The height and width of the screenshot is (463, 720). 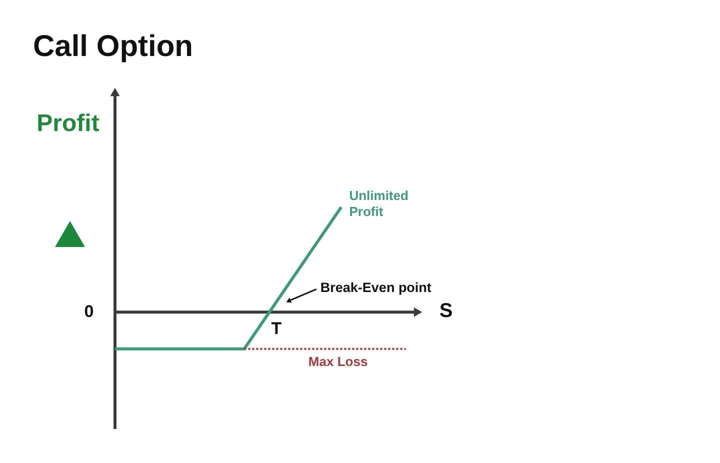 I want to click on annotation: Break-Even point, so click(x=376, y=288).